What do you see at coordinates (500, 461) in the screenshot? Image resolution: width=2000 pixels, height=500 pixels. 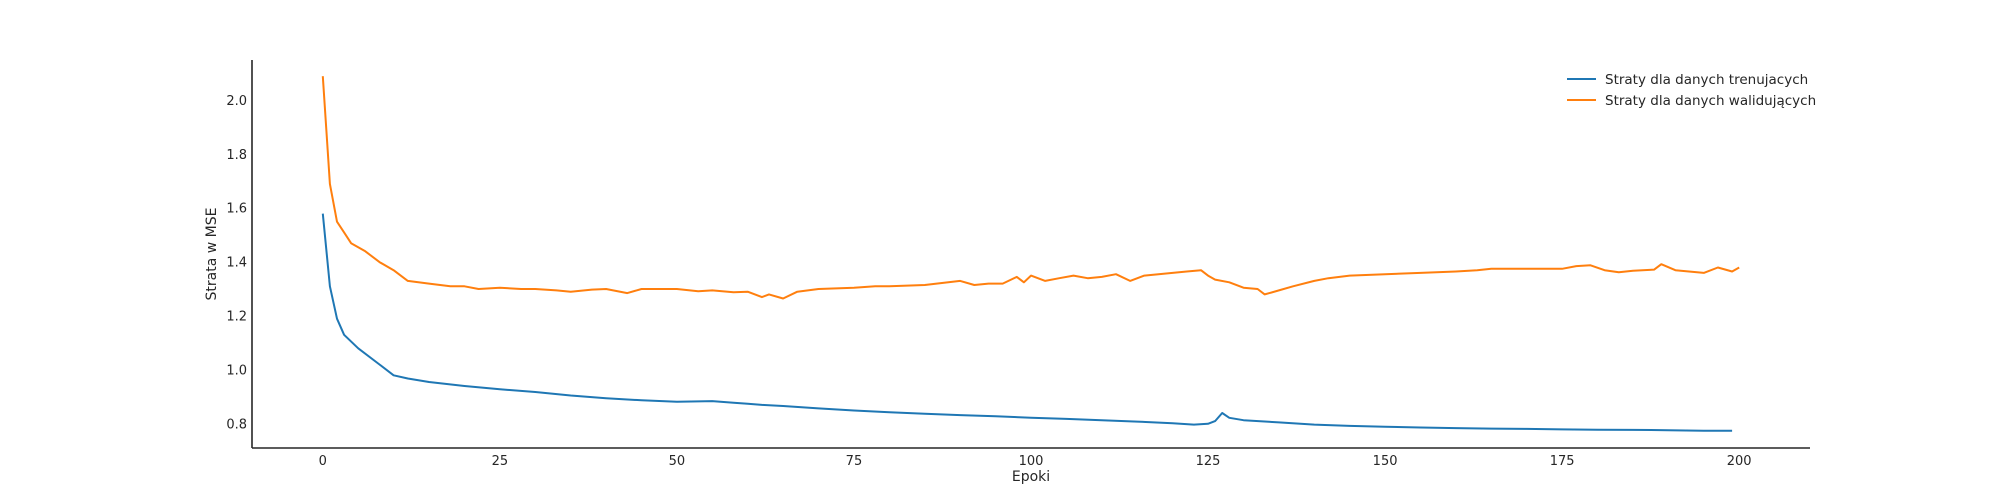 I see `x-tick-label: 25` at bounding box center [500, 461].